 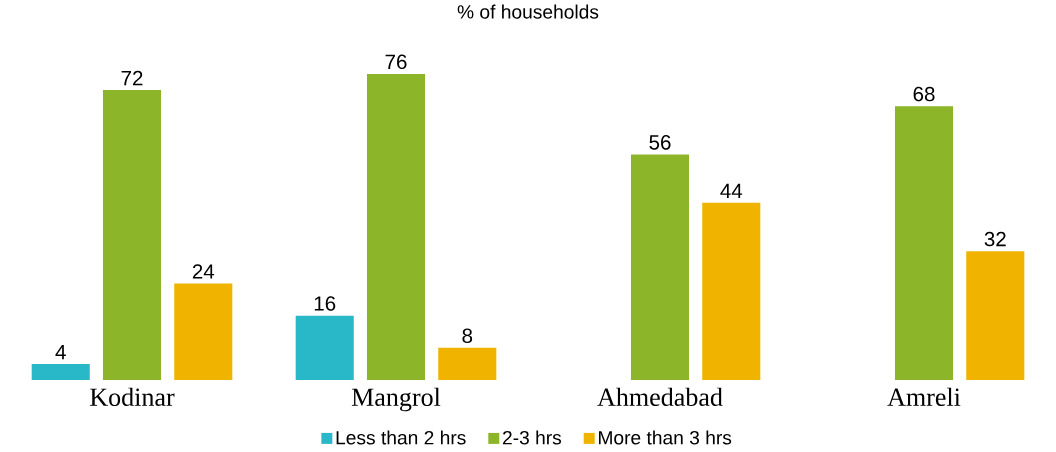 I want to click on data-label: 76, so click(x=396, y=62).